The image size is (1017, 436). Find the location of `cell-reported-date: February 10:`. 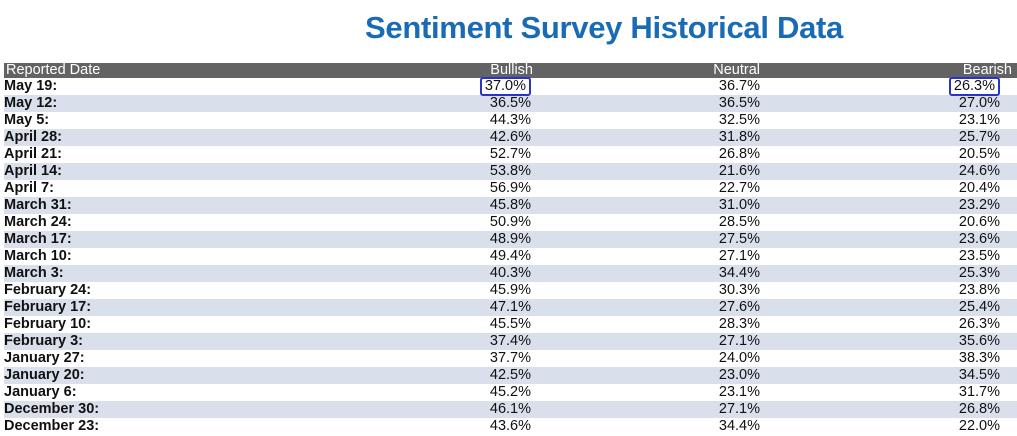

cell-reported-date: February 10: is located at coordinates (48, 324).